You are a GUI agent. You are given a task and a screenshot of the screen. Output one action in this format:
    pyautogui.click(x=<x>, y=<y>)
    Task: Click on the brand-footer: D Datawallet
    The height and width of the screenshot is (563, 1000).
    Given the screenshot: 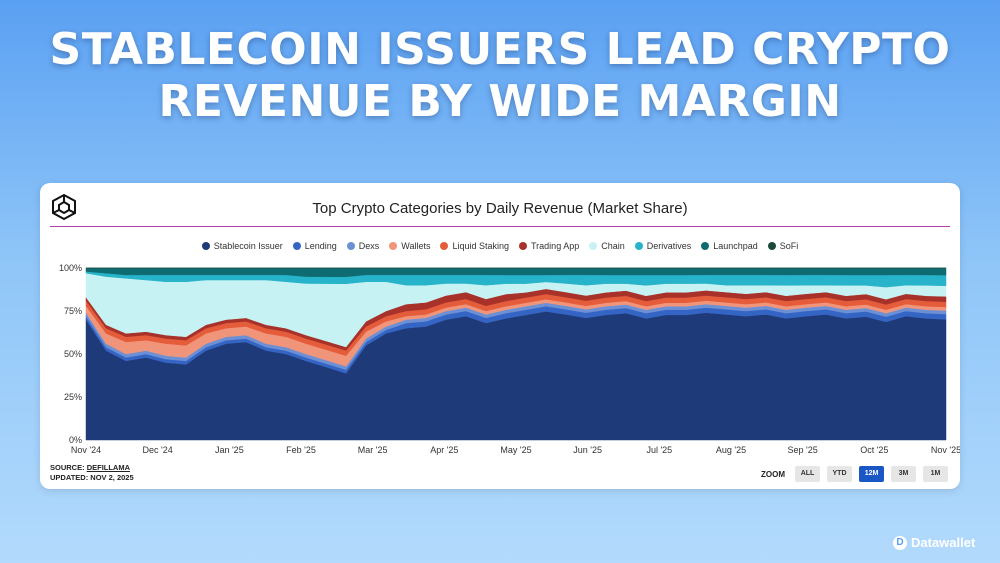 What is the action you would take?
    pyautogui.click(x=934, y=542)
    